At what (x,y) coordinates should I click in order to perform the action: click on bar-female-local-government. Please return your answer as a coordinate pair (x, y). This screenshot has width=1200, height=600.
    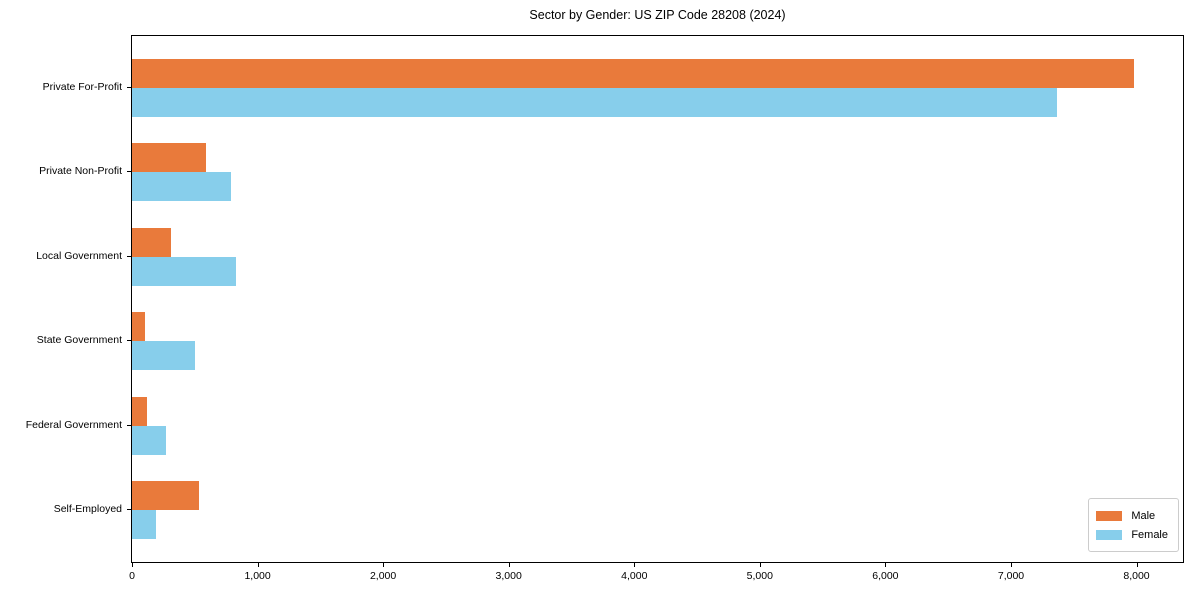
    Looking at the image, I should click on (184, 271).